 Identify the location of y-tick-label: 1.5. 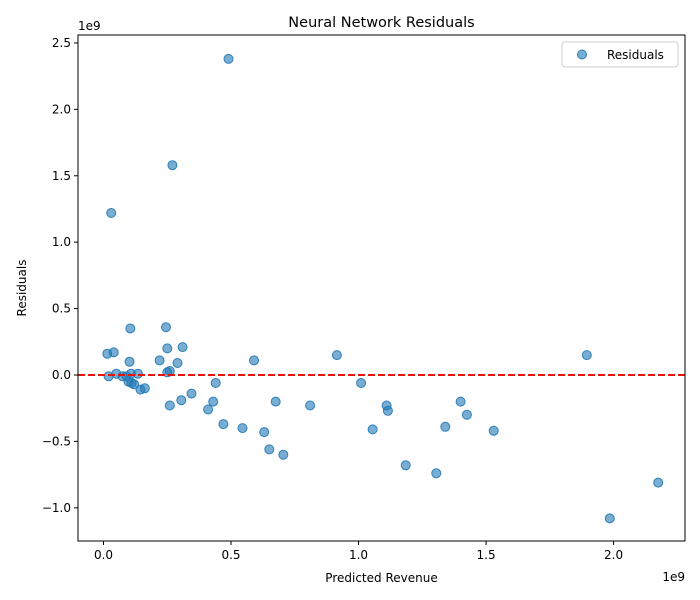
(61, 176).